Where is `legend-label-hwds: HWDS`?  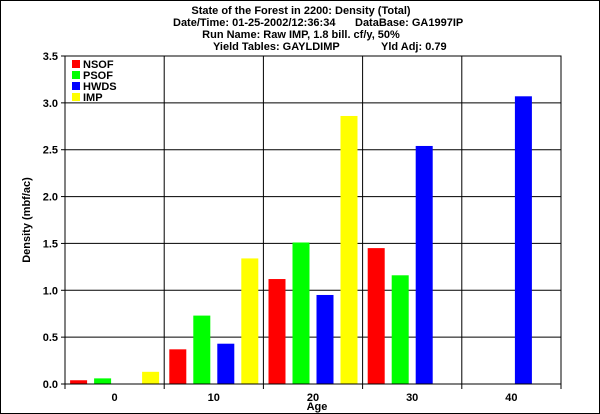
legend-label-hwds: HWDS is located at coordinates (100, 87).